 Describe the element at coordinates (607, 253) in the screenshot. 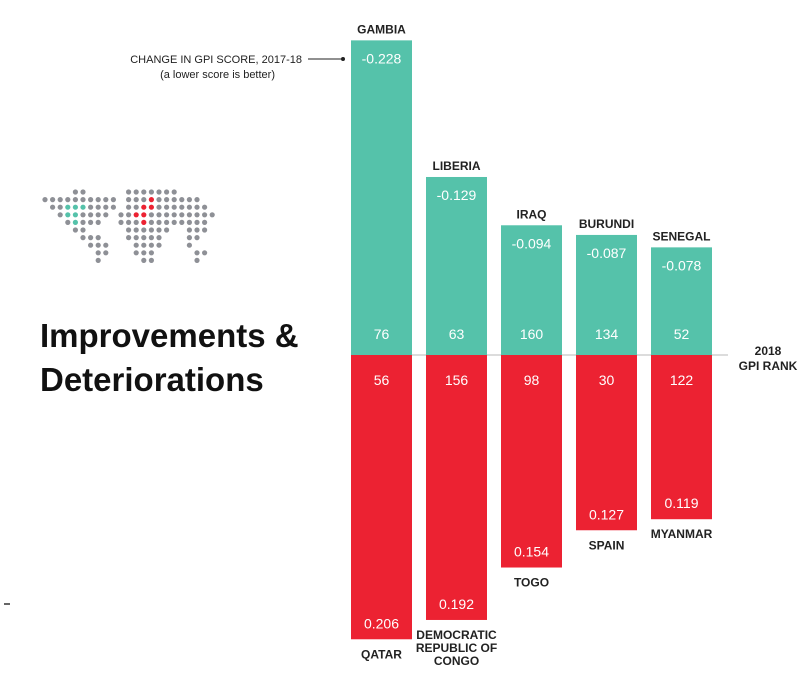

I see `score-change-burundi: -0.087` at that location.